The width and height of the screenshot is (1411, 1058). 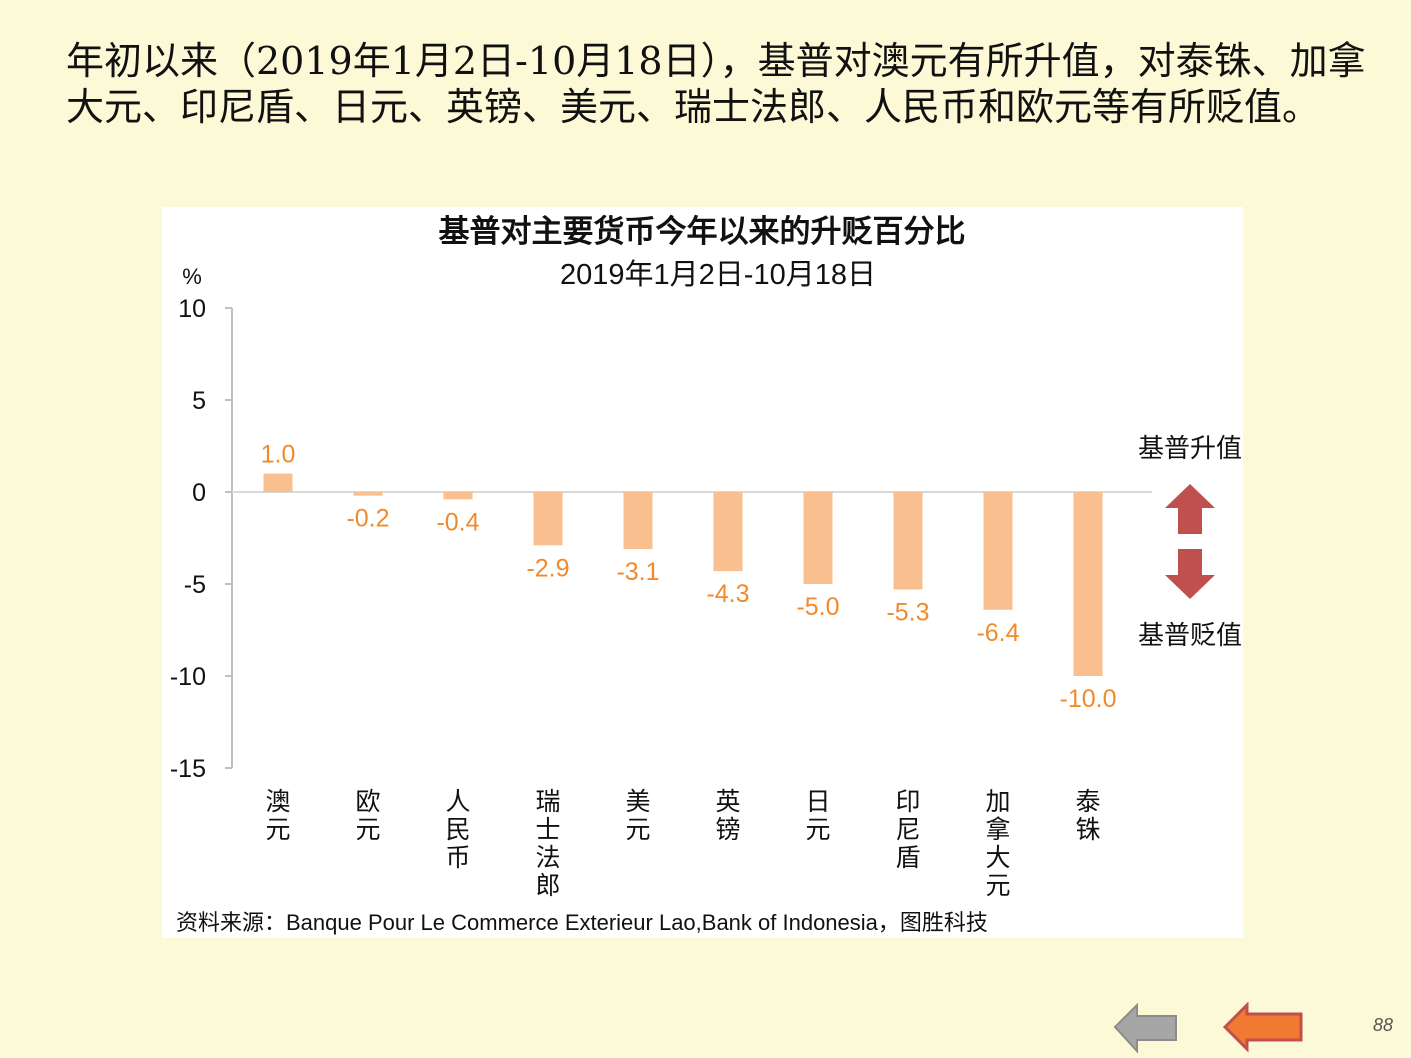 I want to click on data-label: -5.3, so click(x=907, y=613).